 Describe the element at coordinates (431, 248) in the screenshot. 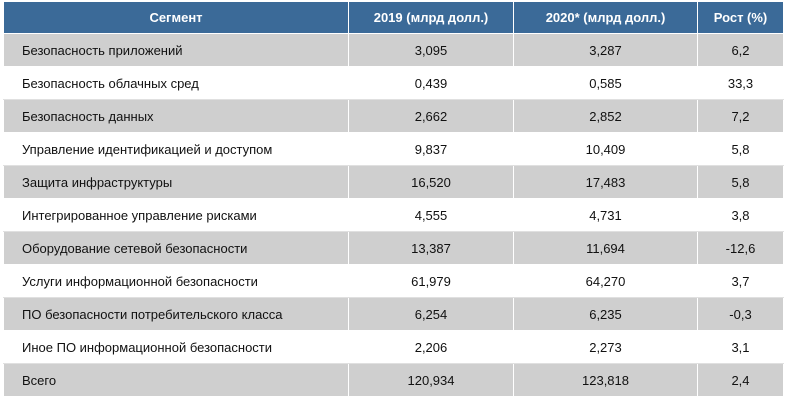

I see `value-2019-cell: 13,387` at that location.